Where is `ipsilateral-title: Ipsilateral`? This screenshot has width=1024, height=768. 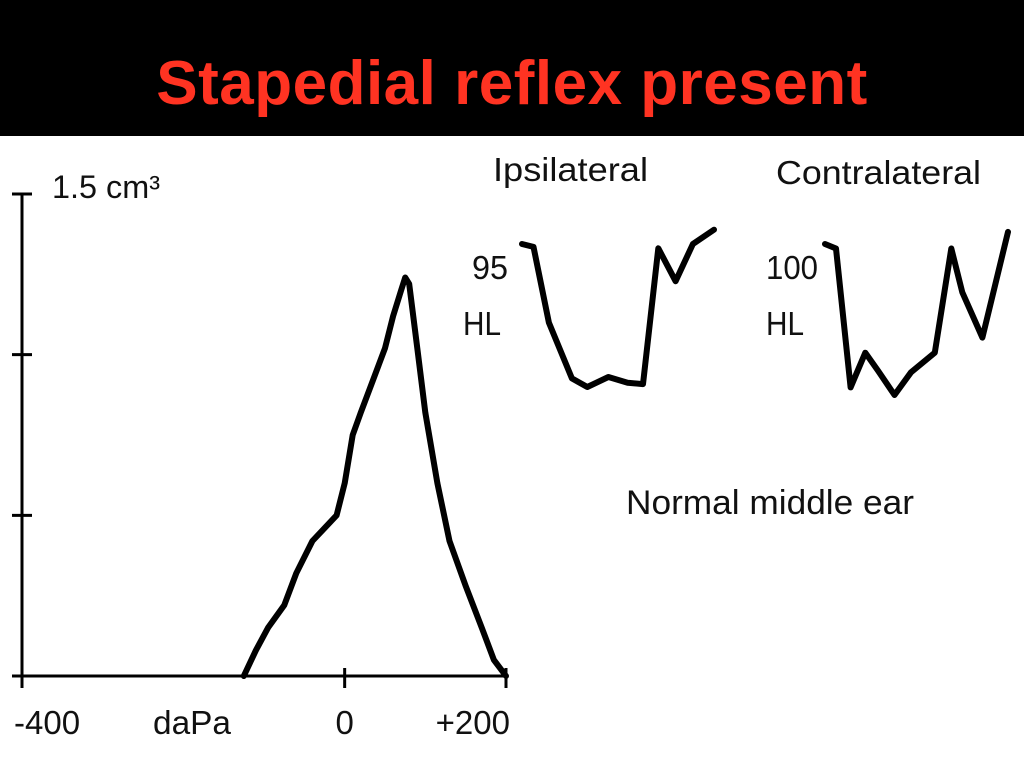
ipsilateral-title: Ipsilateral is located at coordinates (570, 169).